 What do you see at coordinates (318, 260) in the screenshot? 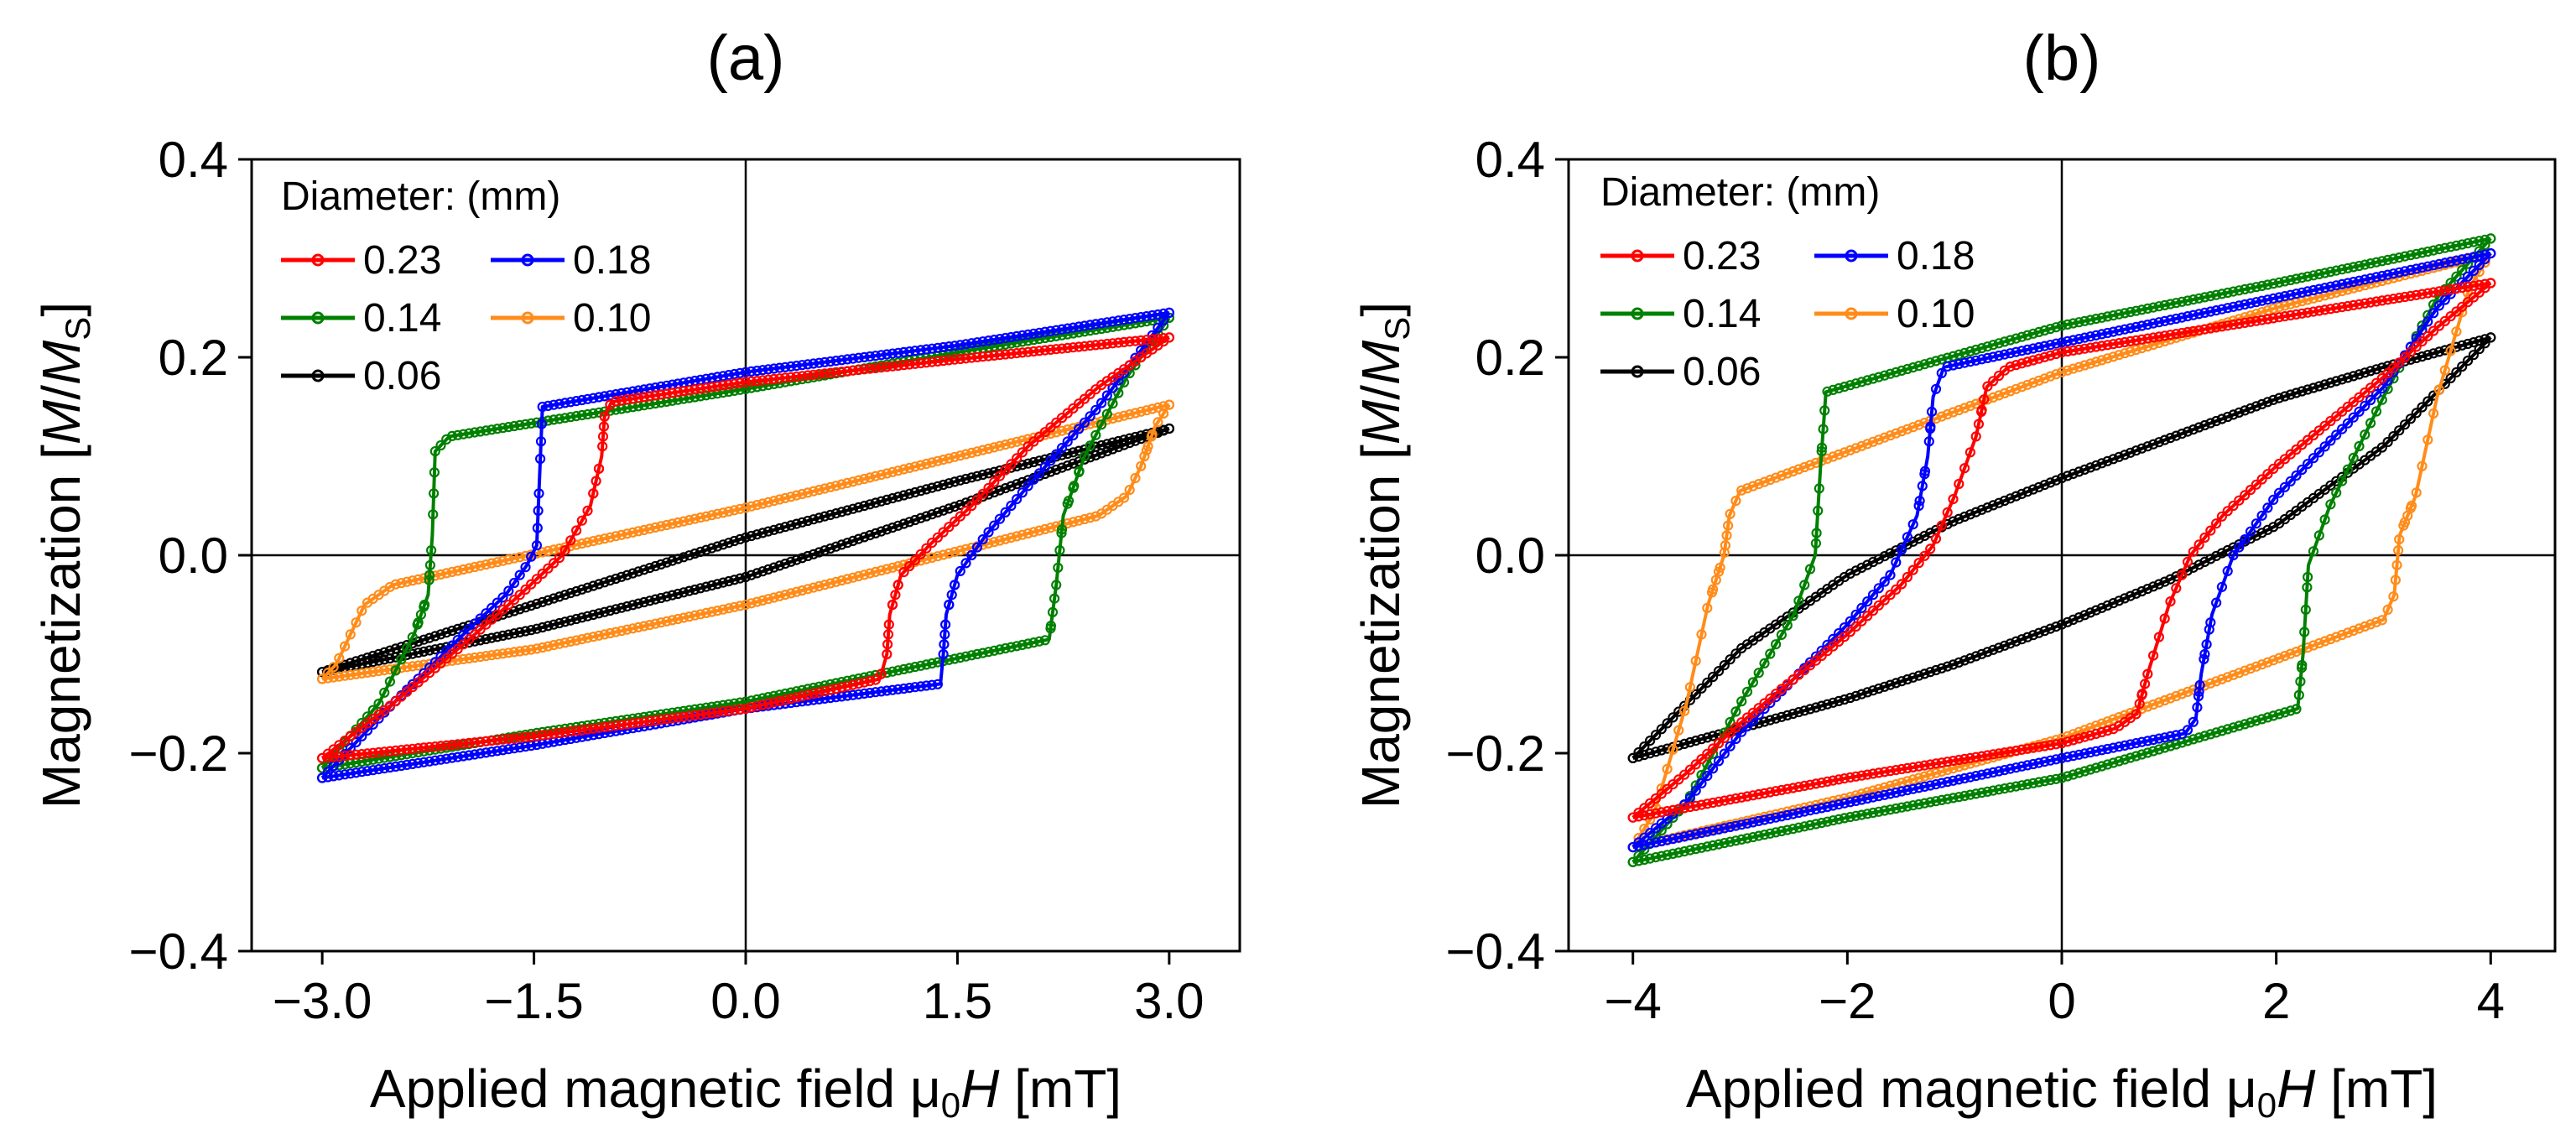
I see `legend-marker` at bounding box center [318, 260].